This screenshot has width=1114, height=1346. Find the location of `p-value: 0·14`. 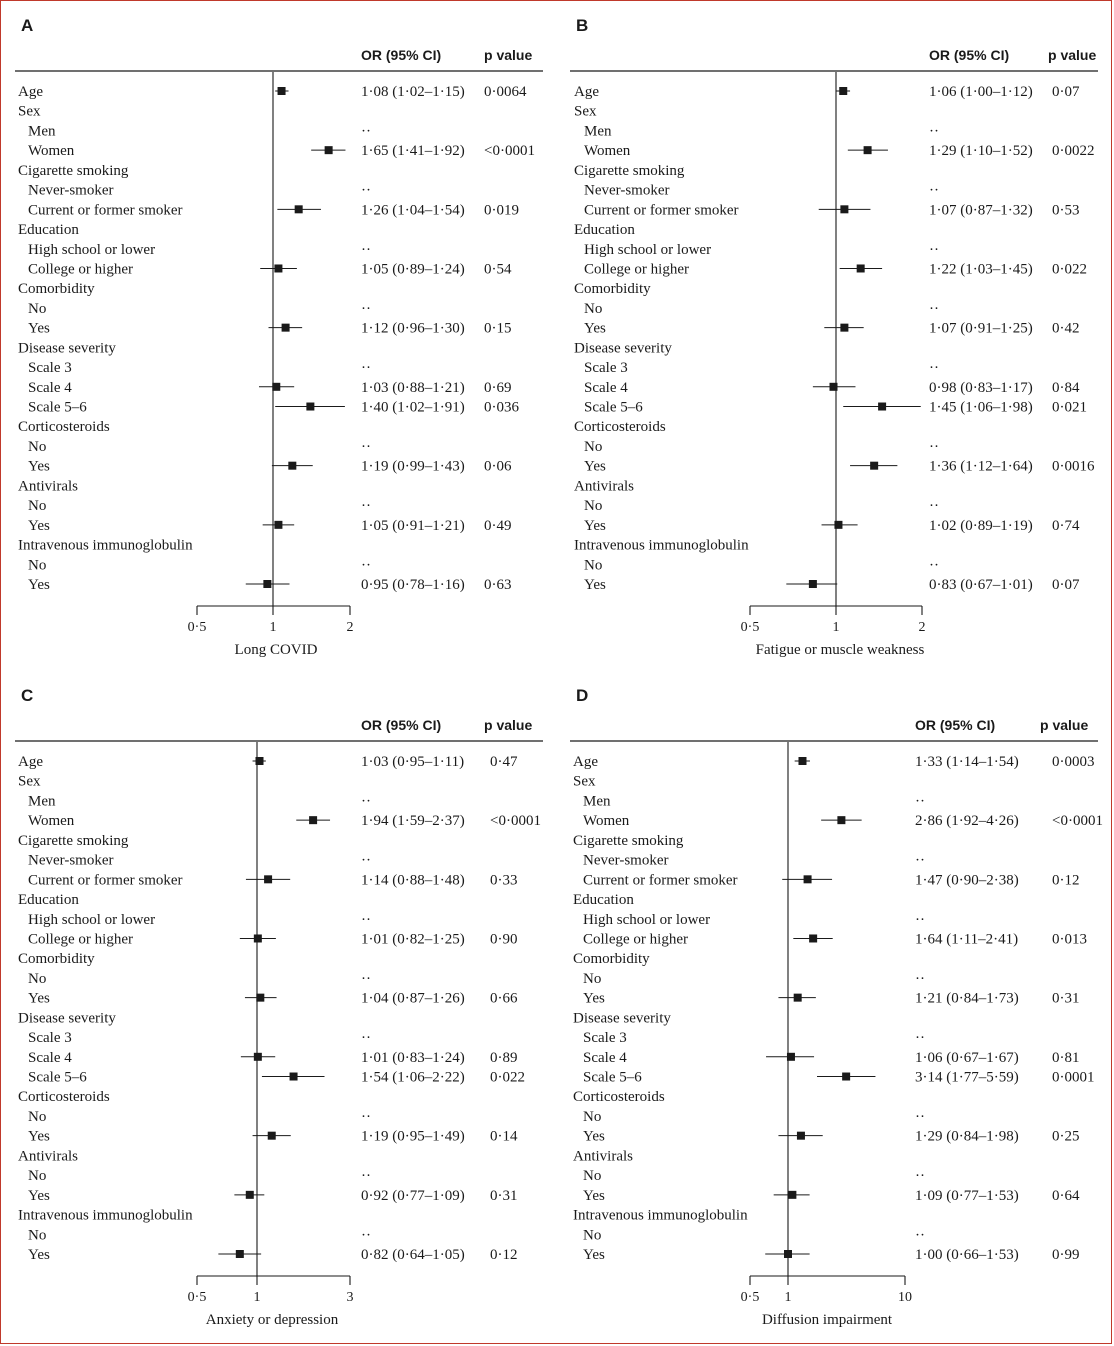

p-value: 0·14 is located at coordinates (504, 1137).